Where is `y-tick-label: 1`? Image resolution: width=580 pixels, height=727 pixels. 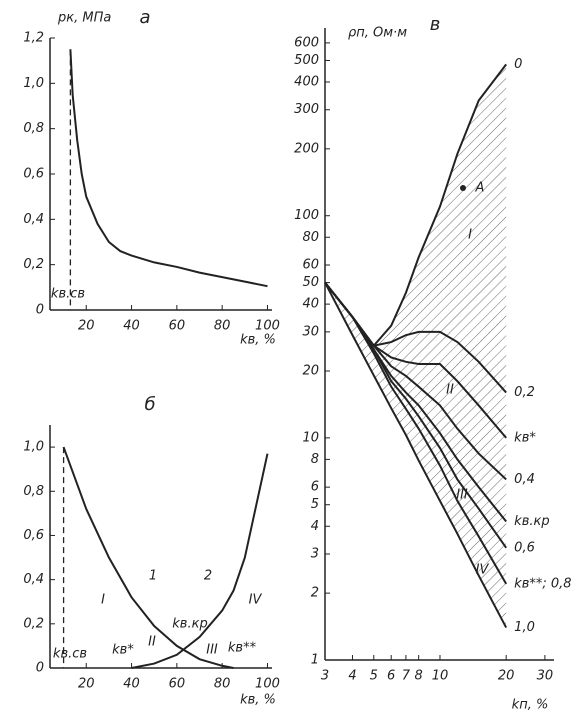 y-tick-label: 1 is located at coordinates (315, 660).